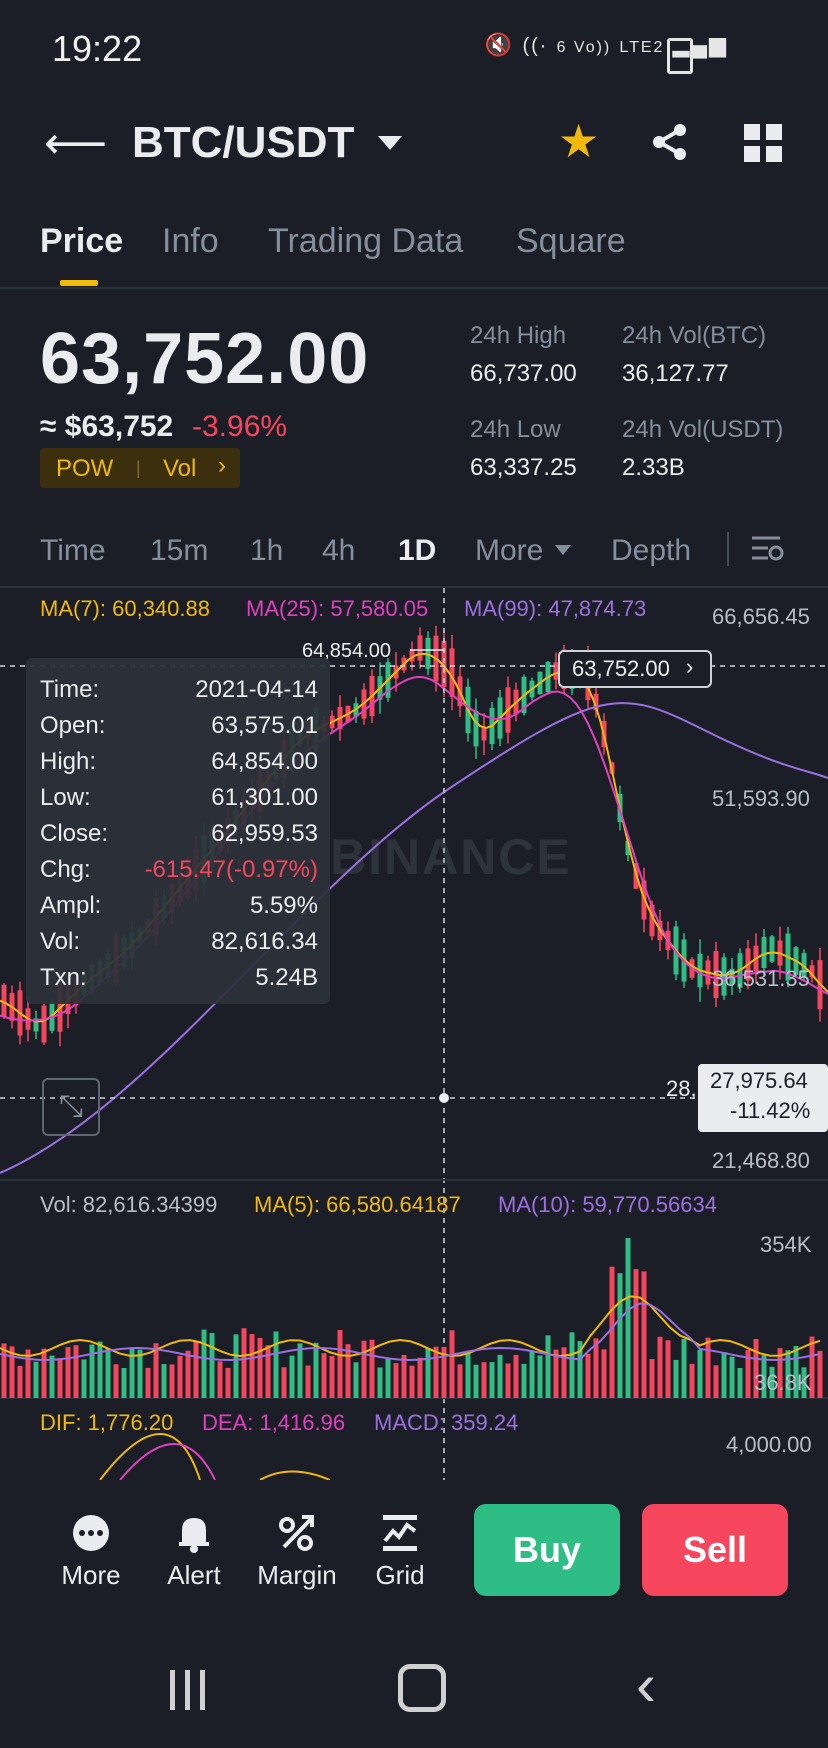  Describe the element at coordinates (179, 550) in the screenshot. I see `timeframe-15m: 15m` at that location.